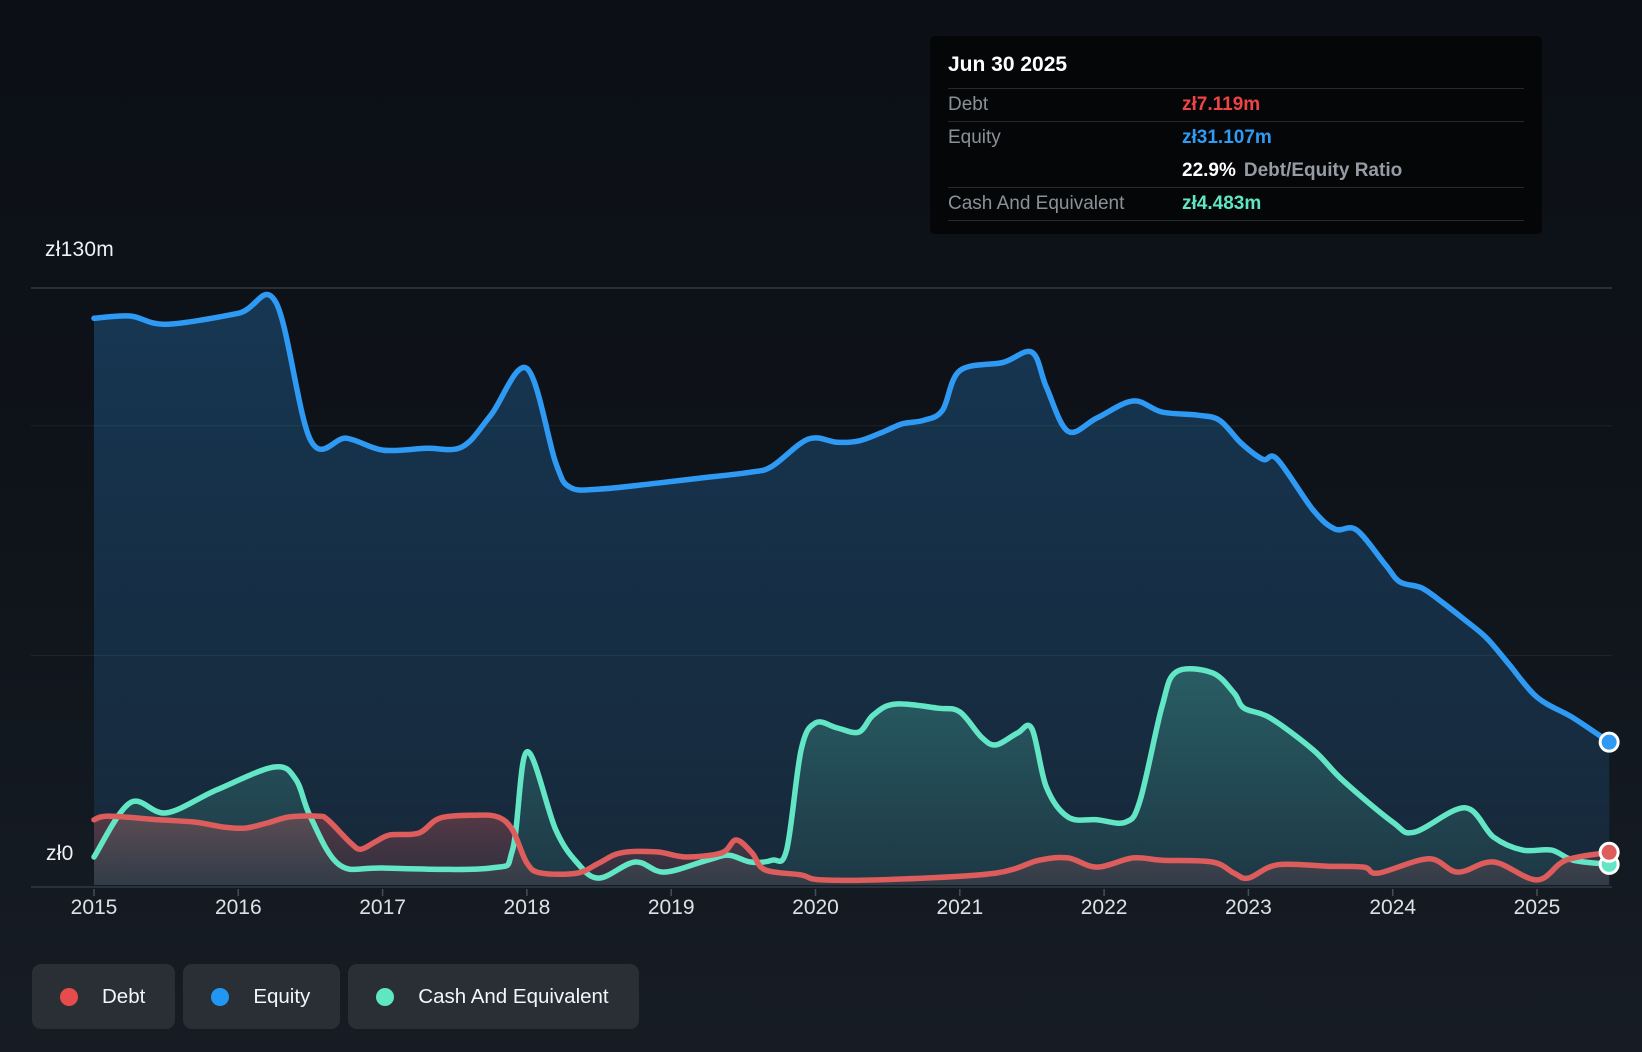 This screenshot has height=1052, width=1642. I want to click on x-axis-label-2019: 2019, so click(671, 907).